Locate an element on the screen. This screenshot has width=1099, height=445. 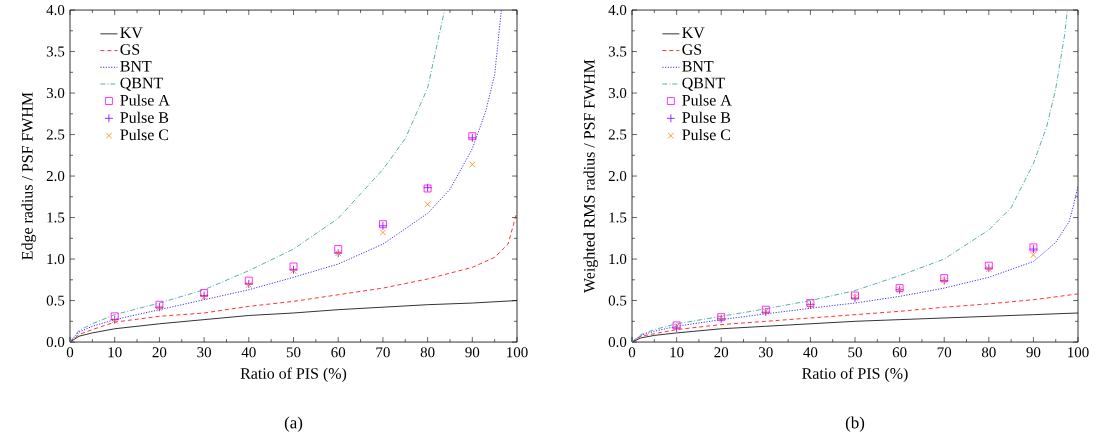
text: (a) is located at coordinates (293, 424).